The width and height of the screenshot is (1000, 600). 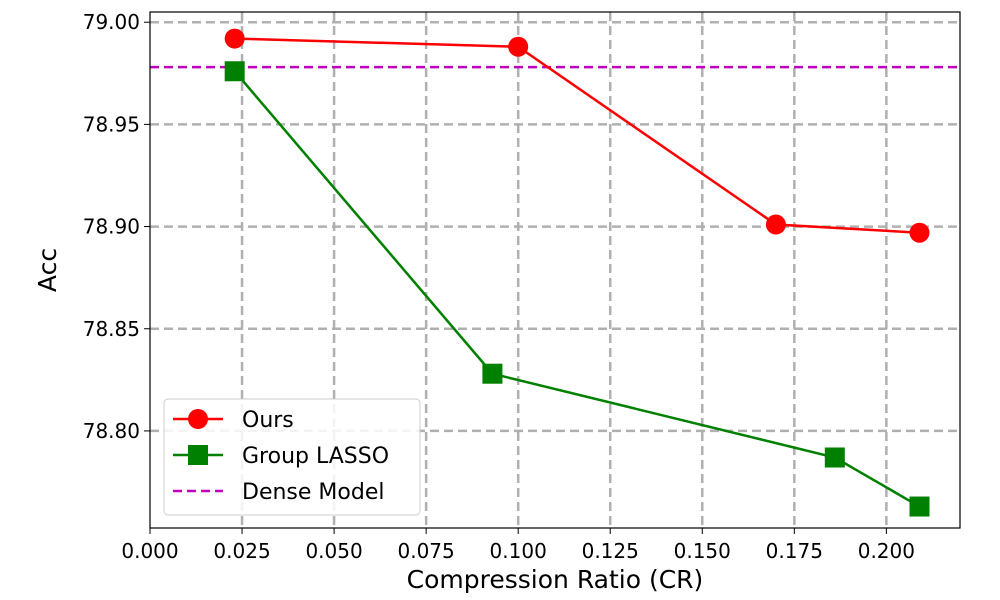 What do you see at coordinates (111, 227) in the screenshot?
I see `y-tick-label: 78.90` at bounding box center [111, 227].